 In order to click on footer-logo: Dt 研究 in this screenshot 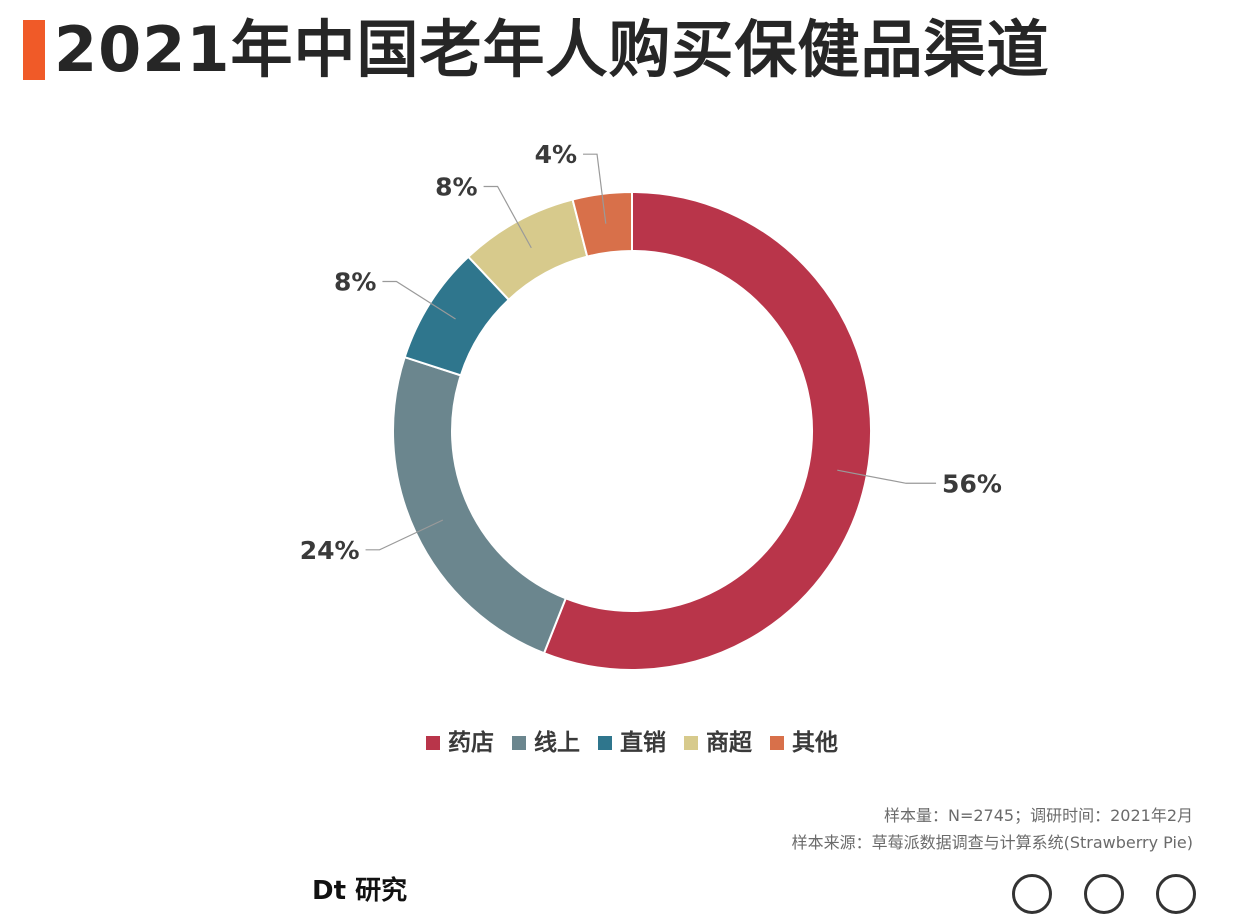, I will do `click(360, 891)`.